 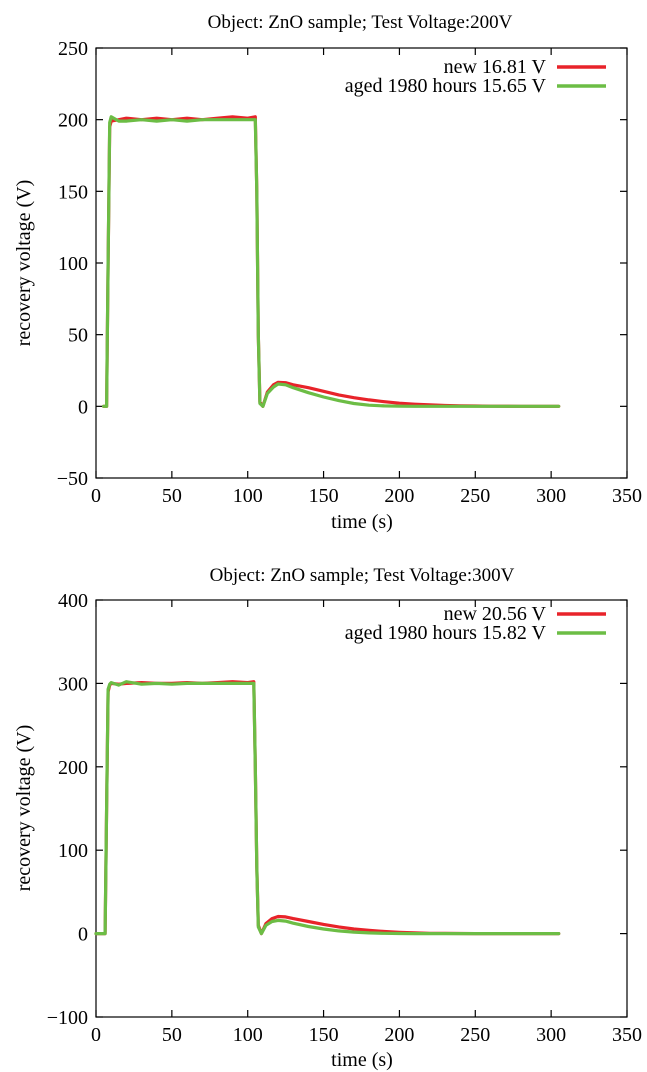 I want to click on y-tick-label: 400, so click(x=73, y=601).